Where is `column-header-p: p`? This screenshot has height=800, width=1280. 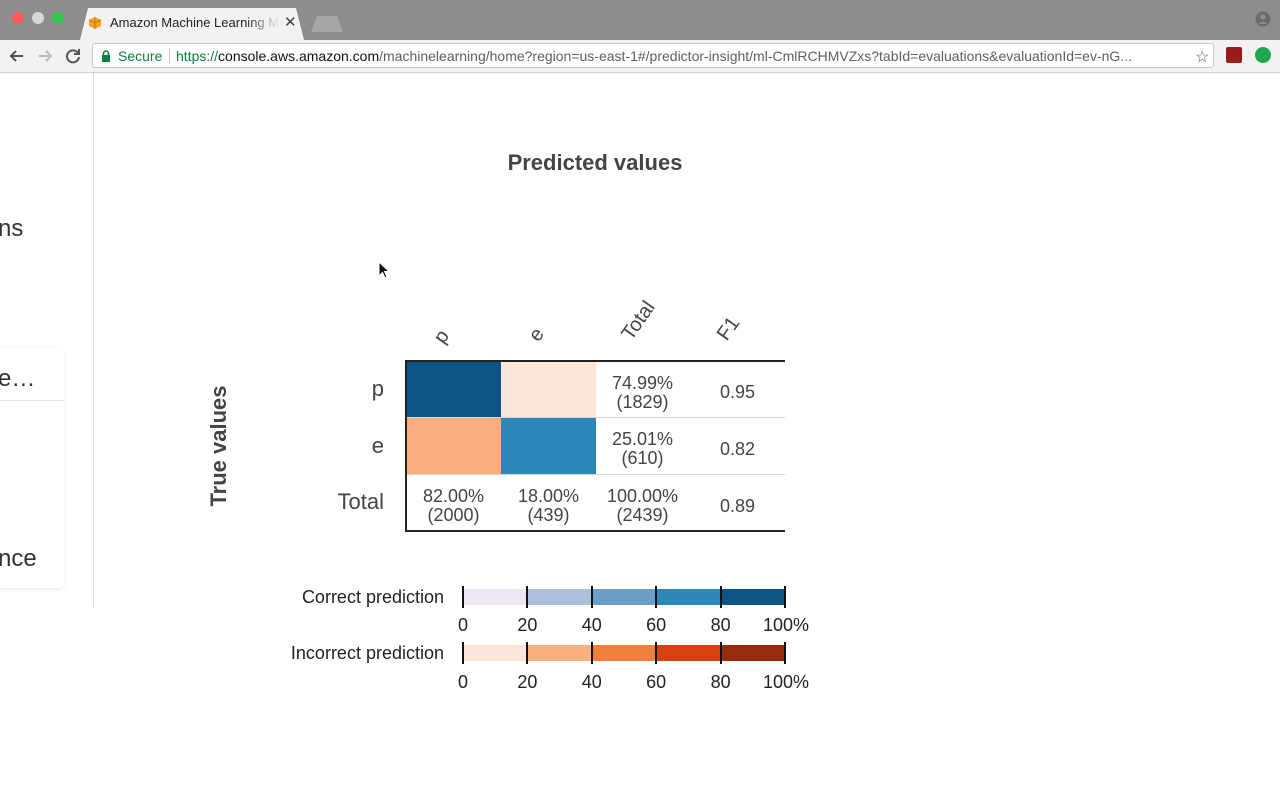
column-header-p: p is located at coordinates (441, 336).